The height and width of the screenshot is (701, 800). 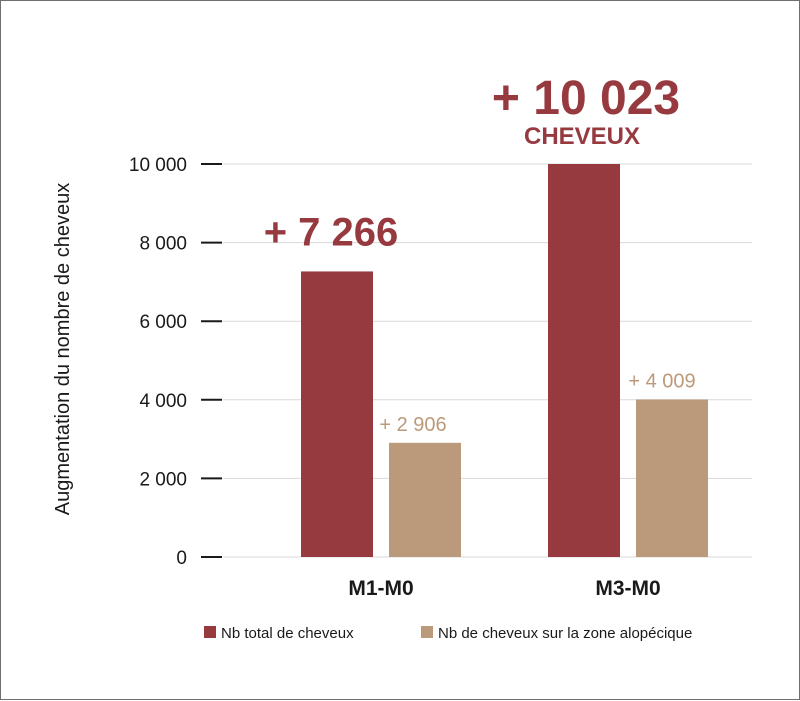 What do you see at coordinates (181, 558) in the screenshot?
I see `y-tick-label: 0` at bounding box center [181, 558].